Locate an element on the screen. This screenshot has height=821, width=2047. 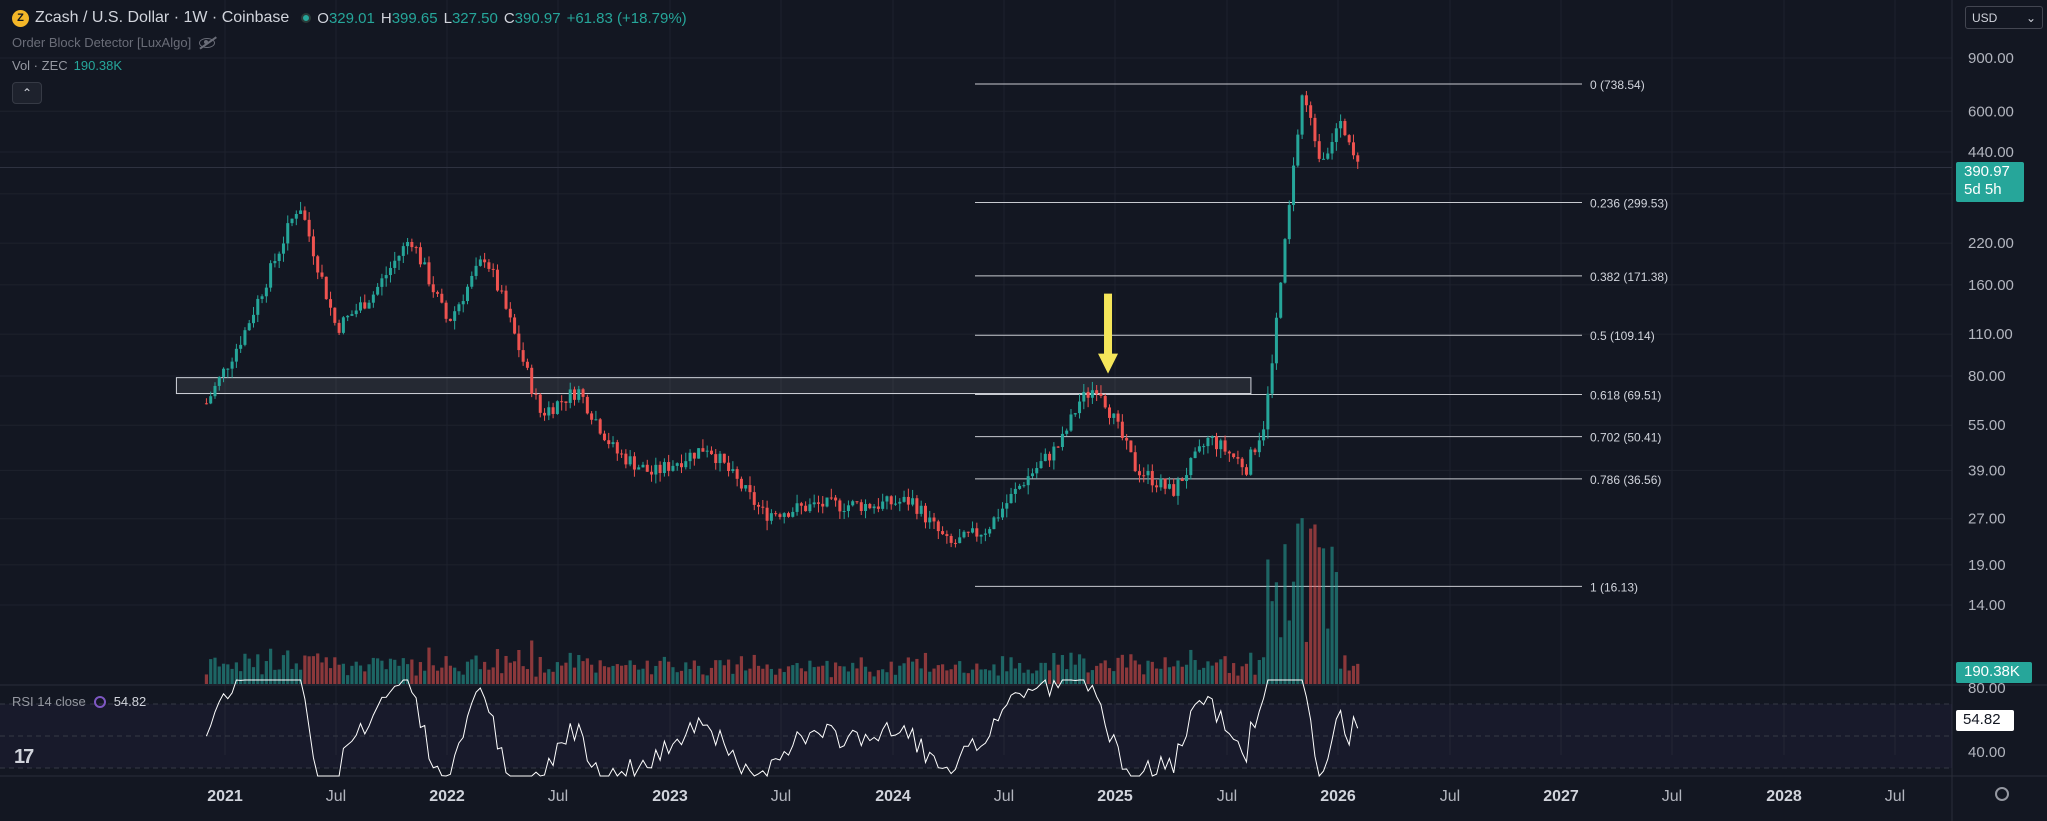
indicator-legend: Order Block Detector [LuxAlgo] is located at coordinates (114, 42).